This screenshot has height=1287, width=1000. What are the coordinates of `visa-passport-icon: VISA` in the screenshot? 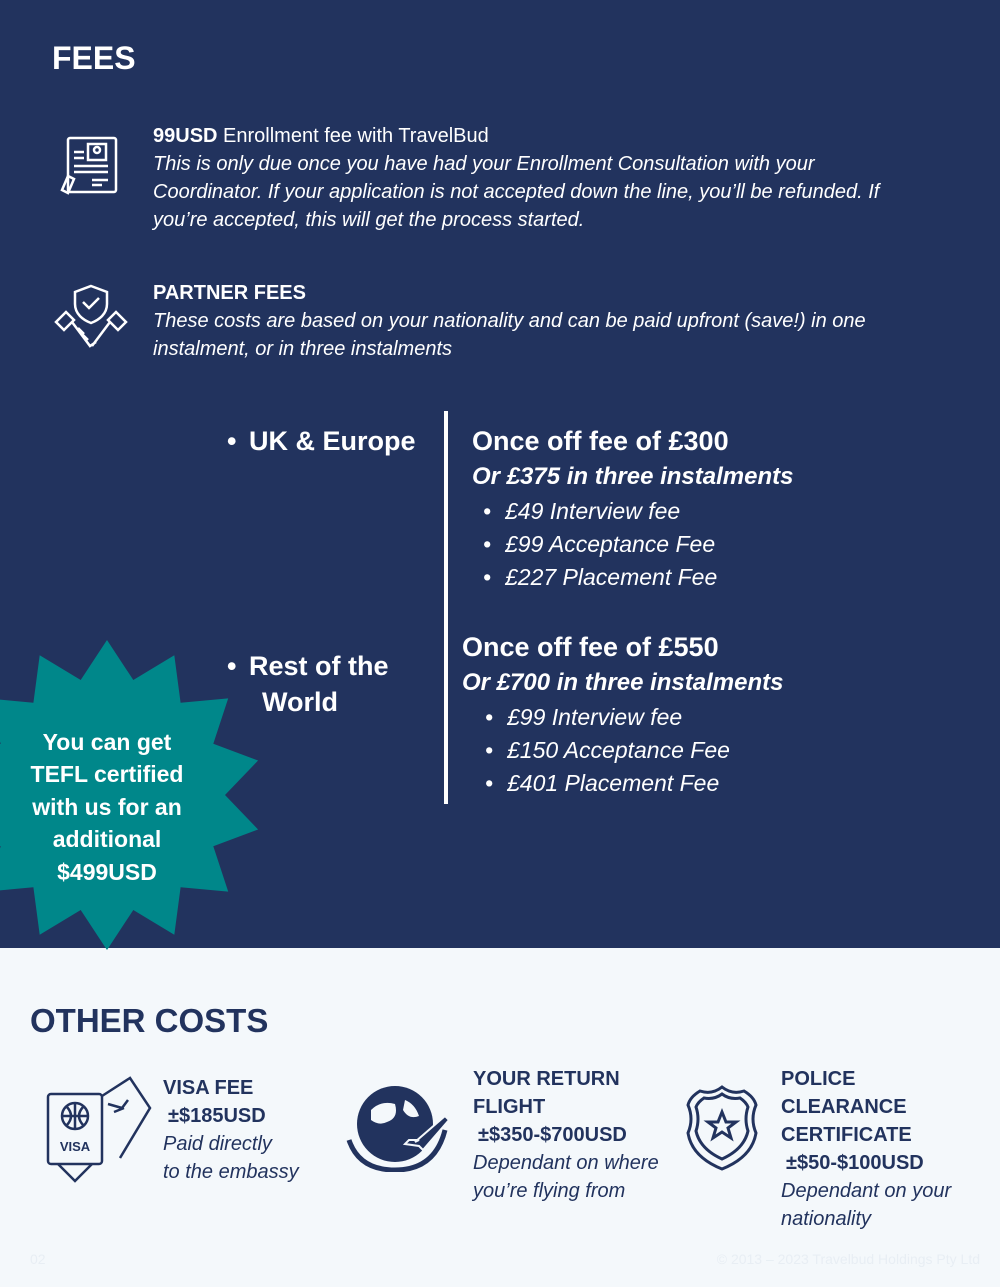 It's located at (99, 1129).